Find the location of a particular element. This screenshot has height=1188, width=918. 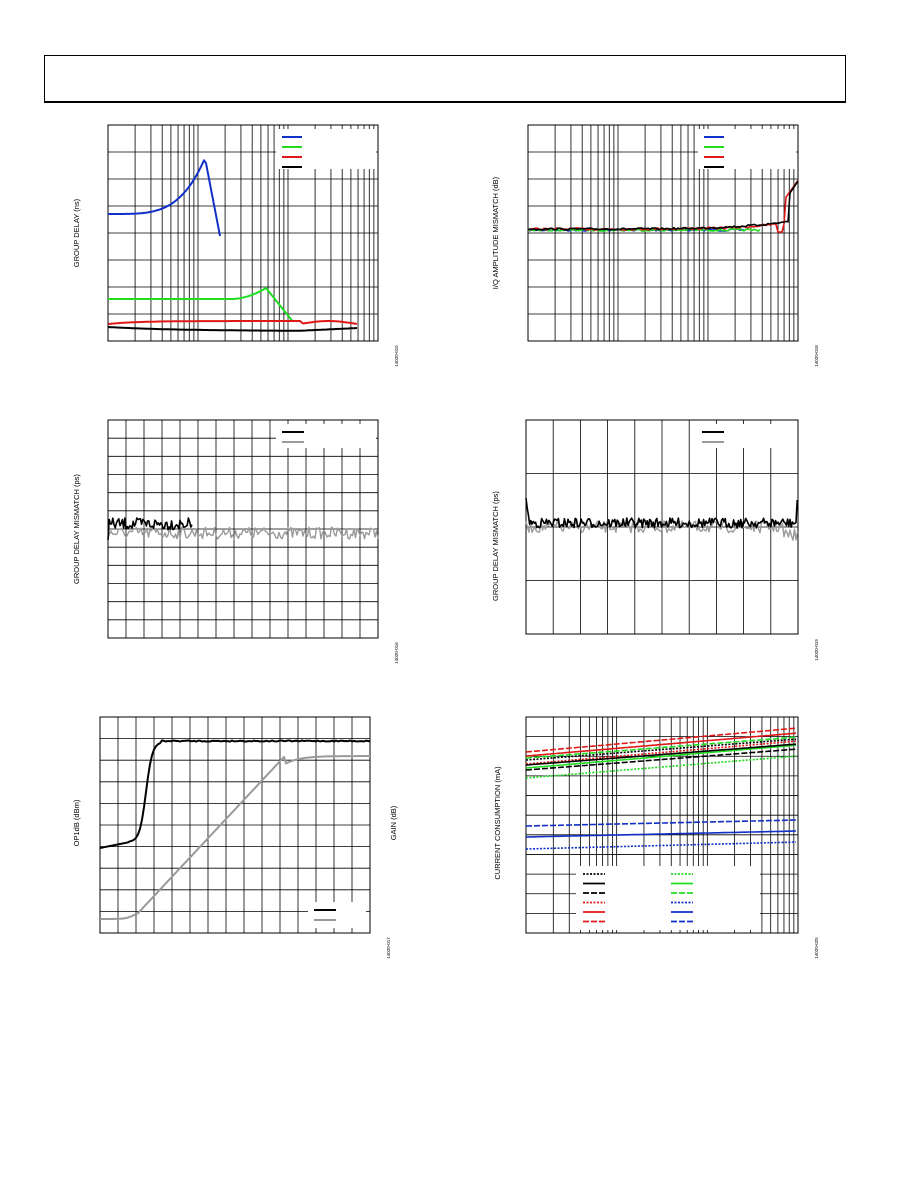

chart-c3: GROUP DELAY MISMATCH (ps) 14020-016 is located at coordinates (235, 541).